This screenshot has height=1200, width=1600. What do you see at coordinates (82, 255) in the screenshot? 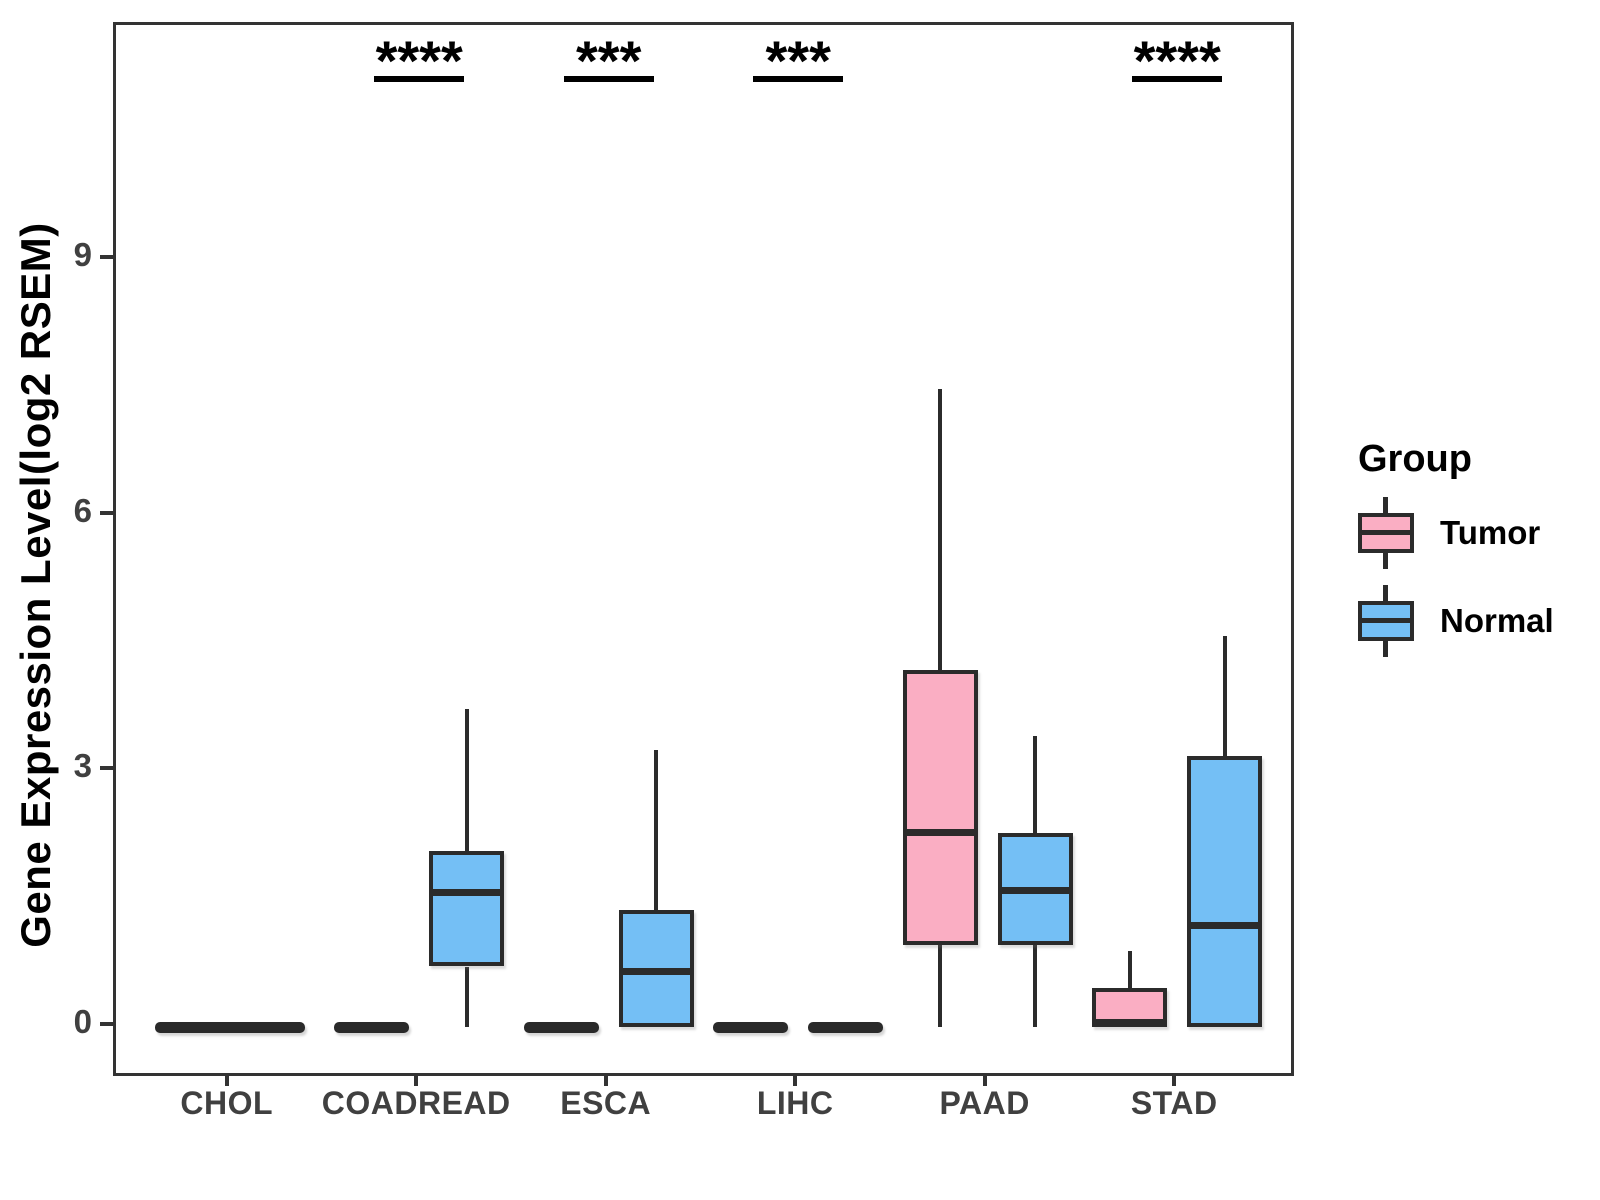
I see `y-axis-tick-label: 9` at bounding box center [82, 255].